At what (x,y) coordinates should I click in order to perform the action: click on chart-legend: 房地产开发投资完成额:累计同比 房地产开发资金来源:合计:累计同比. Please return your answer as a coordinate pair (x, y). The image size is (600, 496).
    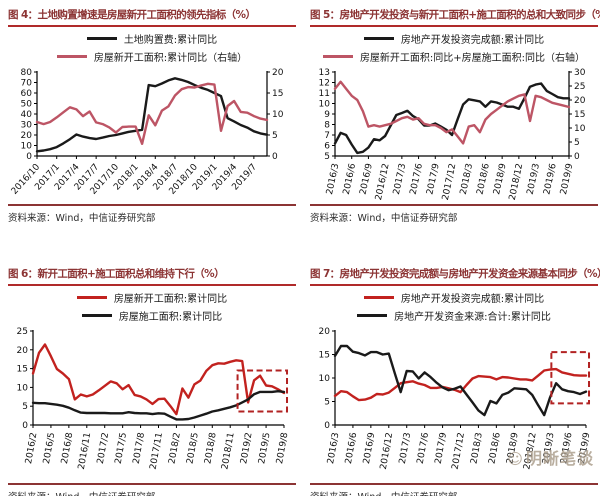
    Looking at the image, I should click on (454, 306).